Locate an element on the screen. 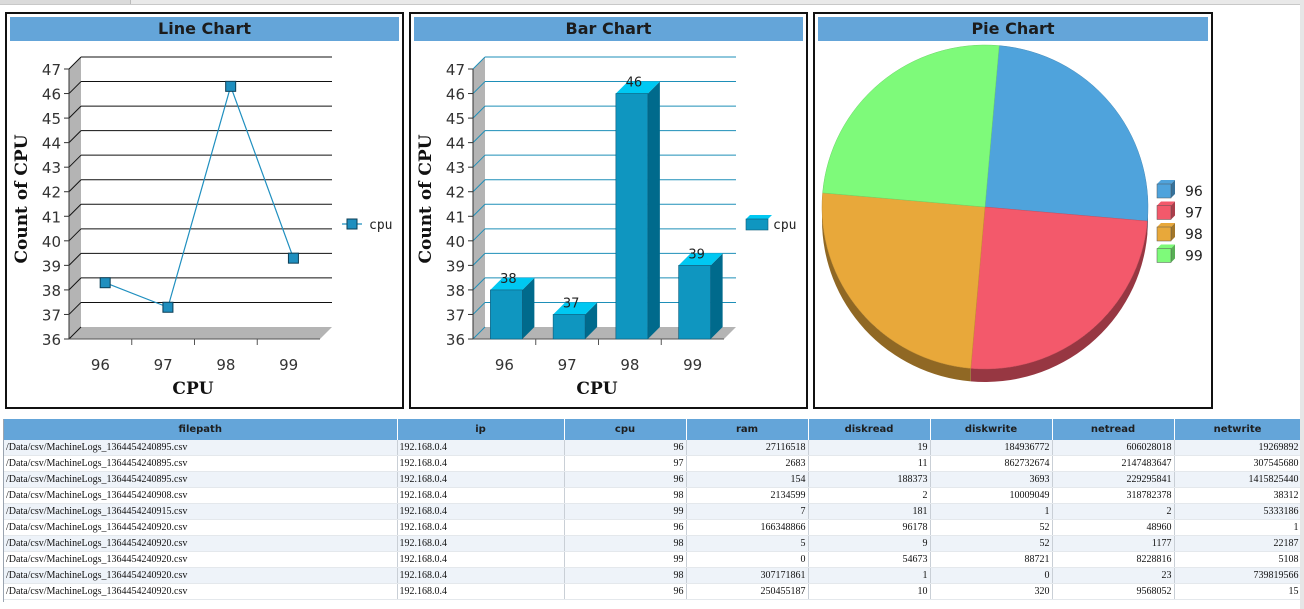 This screenshot has width=1304, height=609. cell-ram: 2683 is located at coordinates (747, 463).